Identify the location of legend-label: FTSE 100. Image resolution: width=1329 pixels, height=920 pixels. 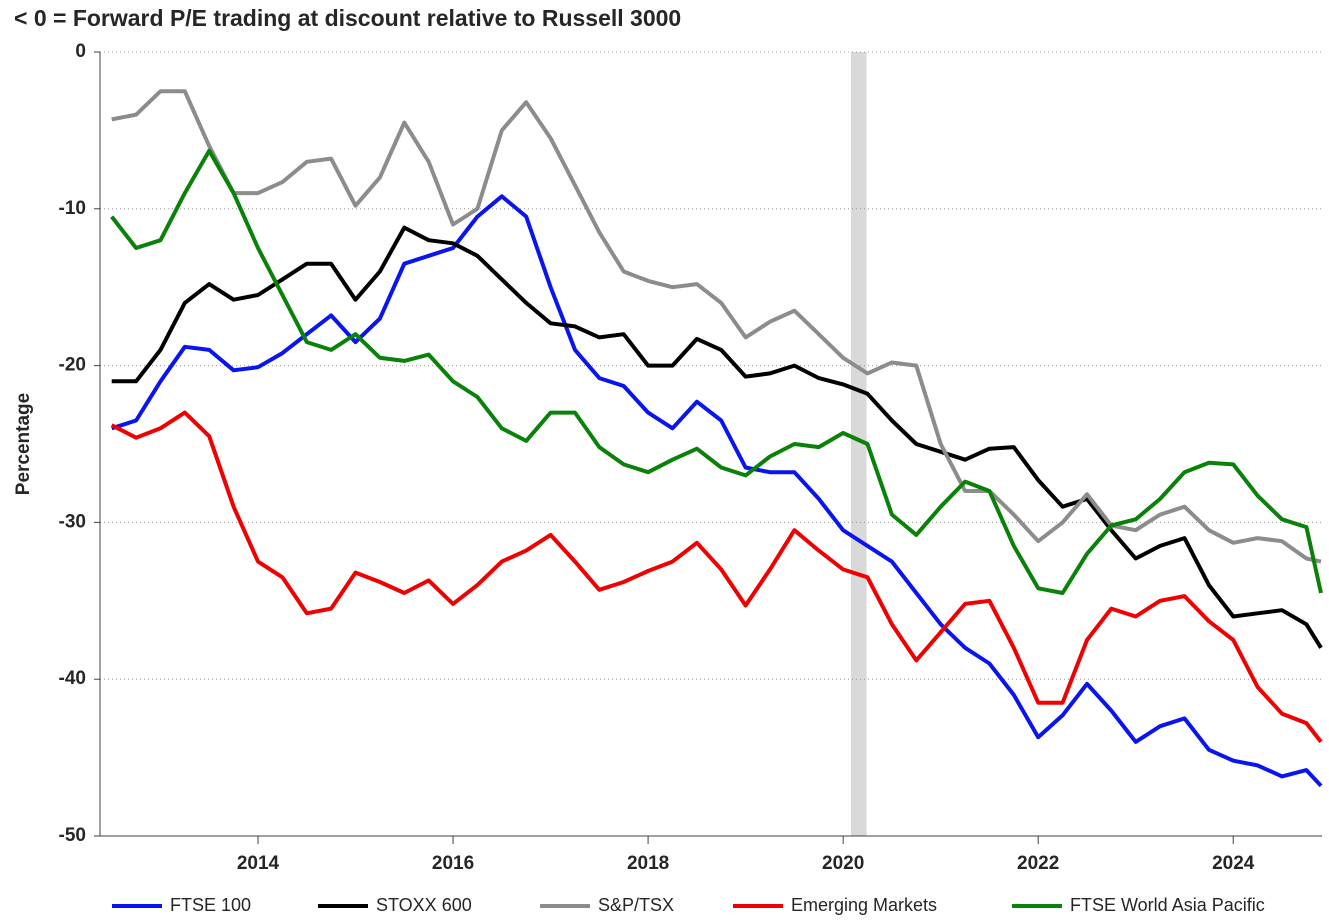
(210, 905).